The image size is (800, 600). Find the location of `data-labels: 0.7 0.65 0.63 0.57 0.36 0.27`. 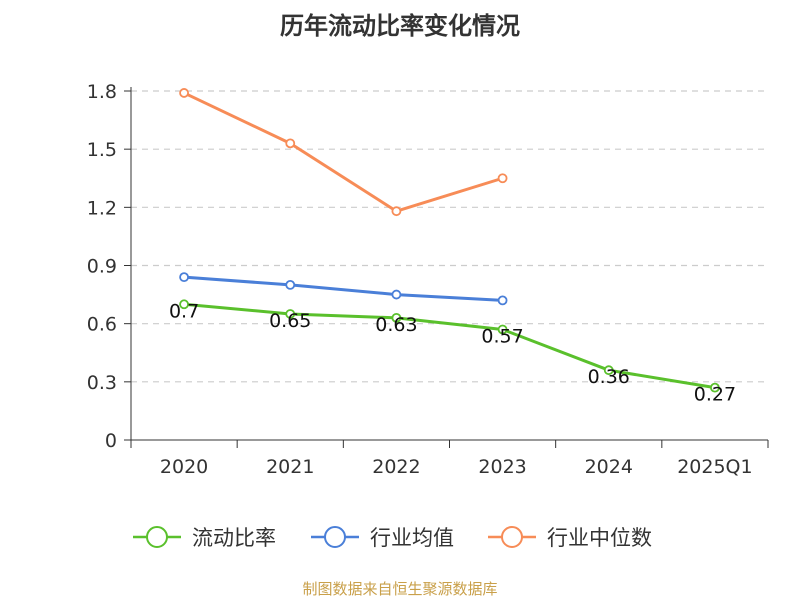

data-labels: 0.7 0.65 0.63 0.57 0.36 0.27 is located at coordinates (452, 352).